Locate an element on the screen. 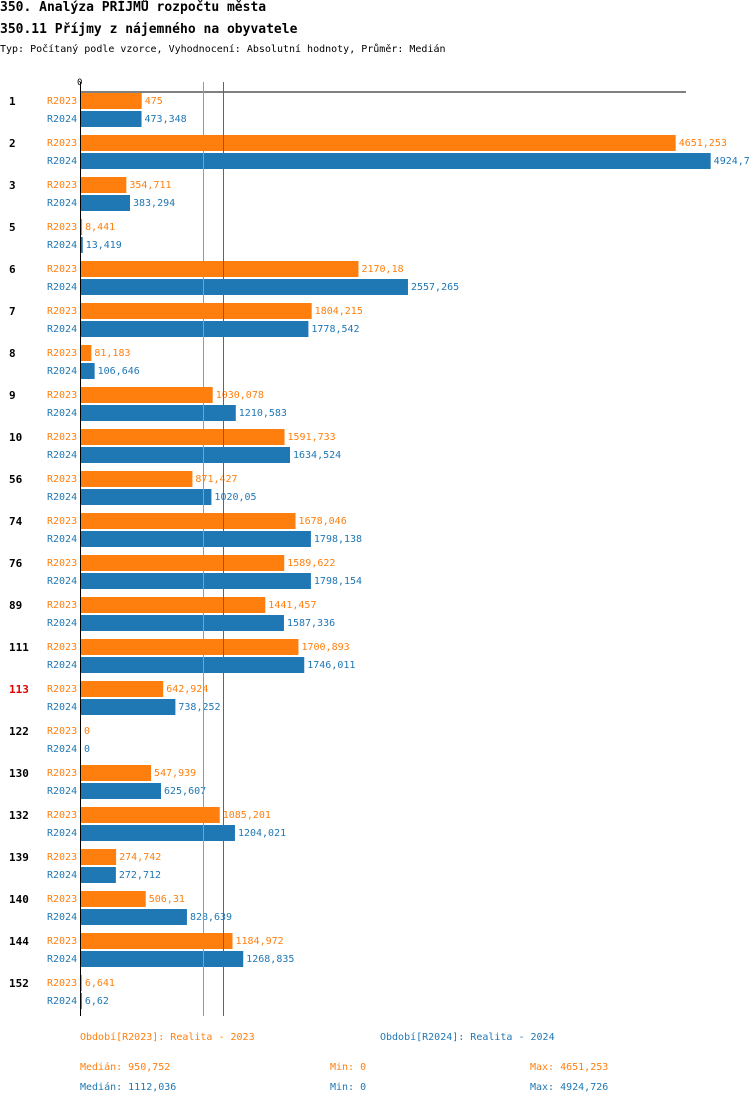 This screenshot has width=750, height=1106. data-label: 1085,201 is located at coordinates (247, 815).